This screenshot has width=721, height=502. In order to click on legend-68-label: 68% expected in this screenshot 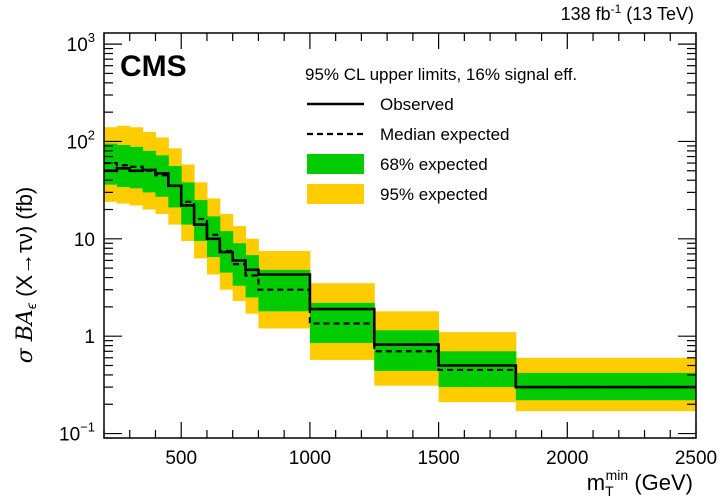, I will do `click(434, 164)`.